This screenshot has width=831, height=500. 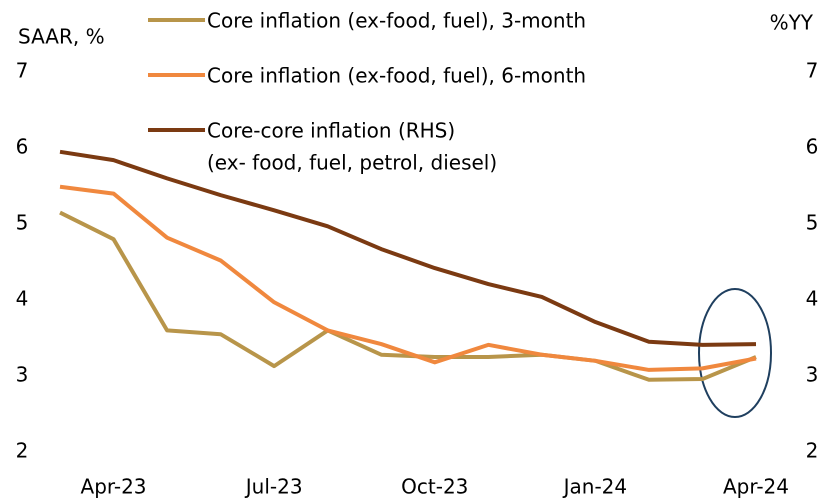 What do you see at coordinates (595, 487) in the screenshot?
I see `x-tick-label: Jan-24` at bounding box center [595, 487].